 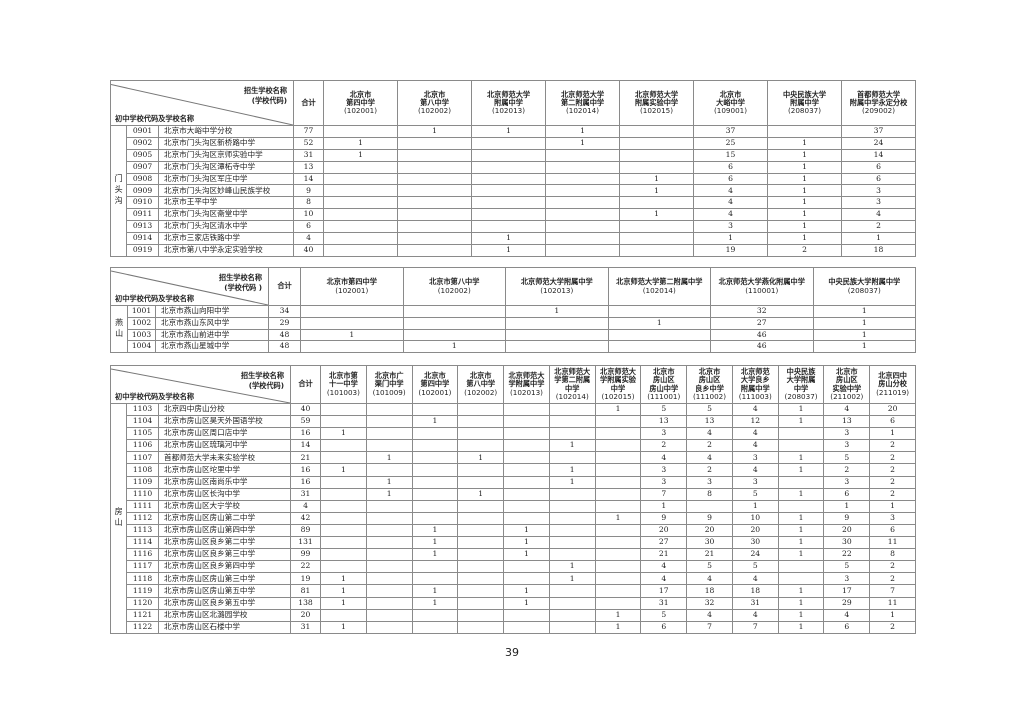 What do you see at coordinates (762, 290) in the screenshot?
I see `school-code: (110001)` at bounding box center [762, 290].